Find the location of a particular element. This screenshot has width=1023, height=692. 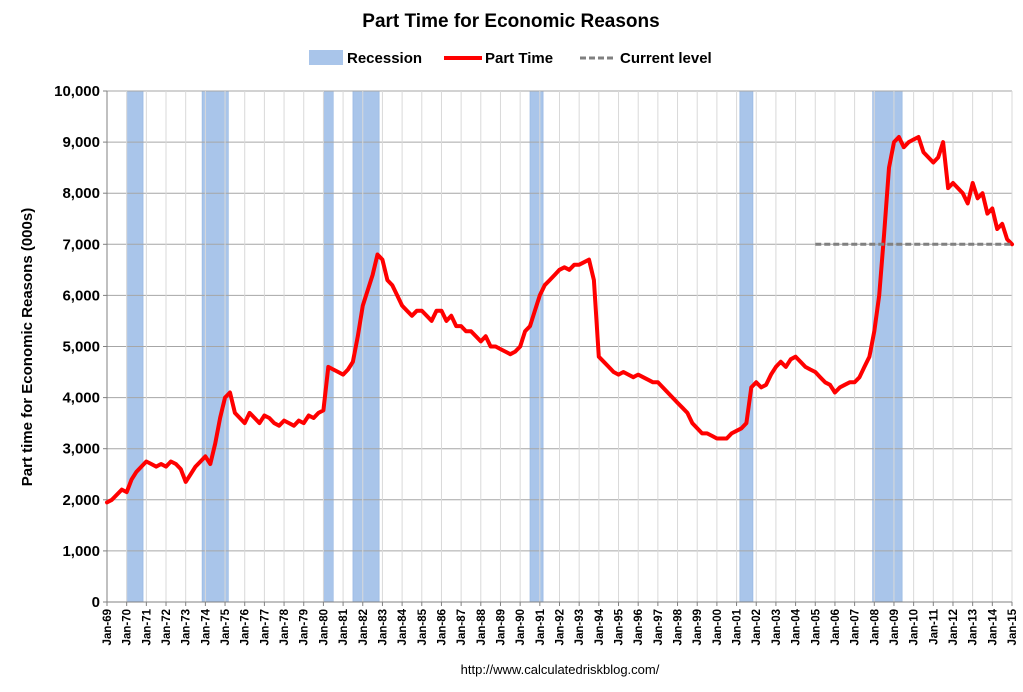

y-tick-label: 3,000 is located at coordinates (81, 449).